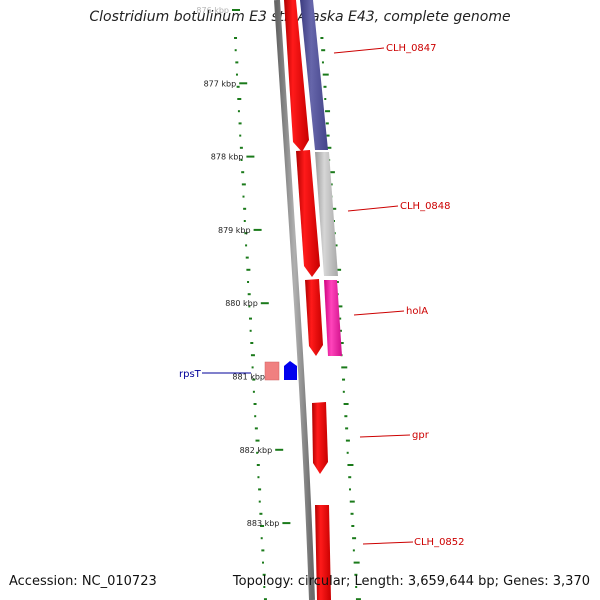 Image resolution: width=600 pixels, height=600 pixels. What do you see at coordinates (220, 83) in the screenshot?
I see `kbp-tick-label: 877 kbp` at bounding box center [220, 83].